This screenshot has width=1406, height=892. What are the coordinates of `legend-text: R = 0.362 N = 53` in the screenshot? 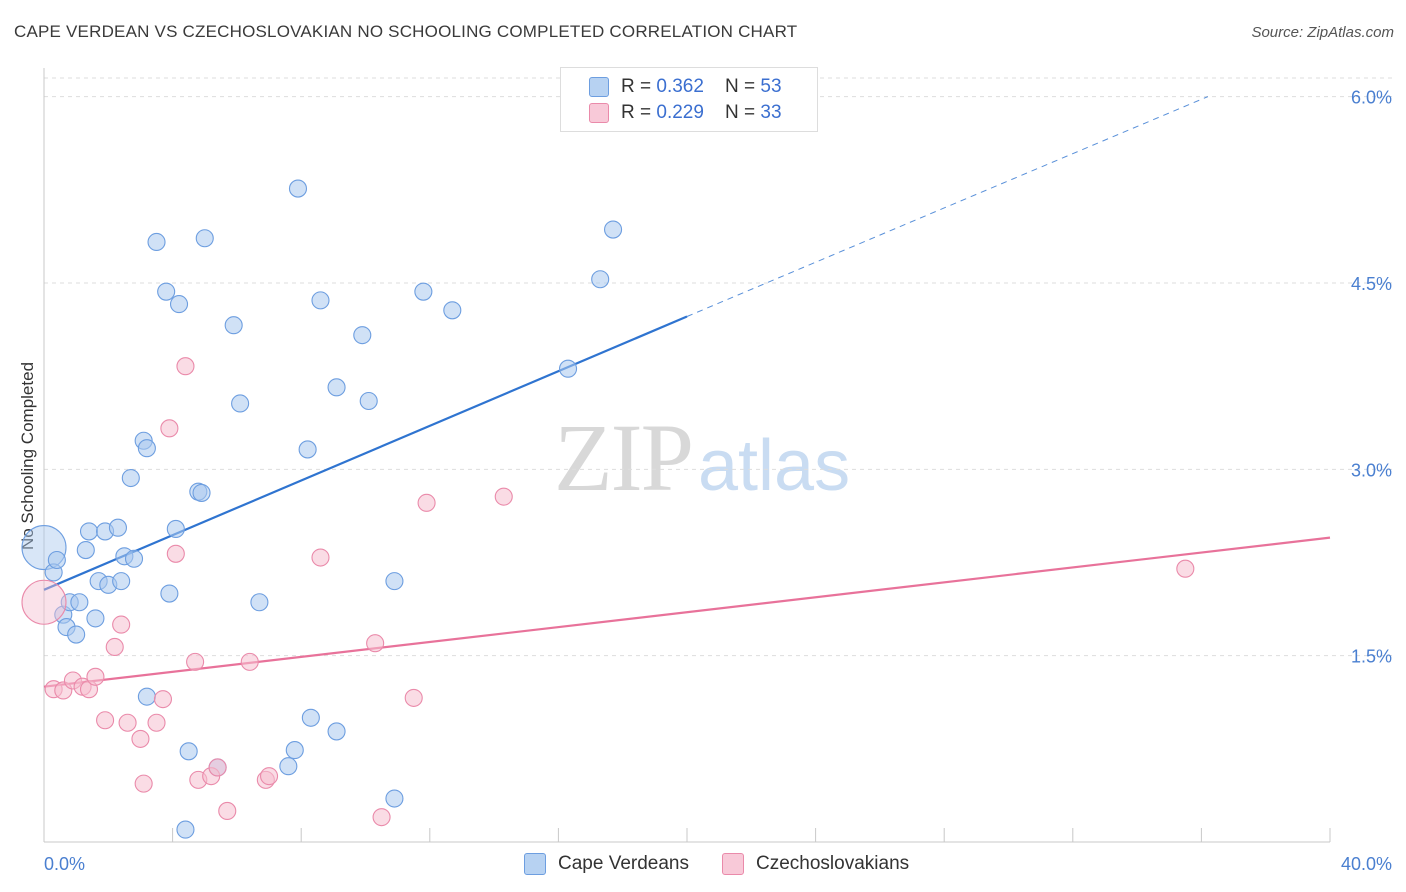 It's located at (701, 86).